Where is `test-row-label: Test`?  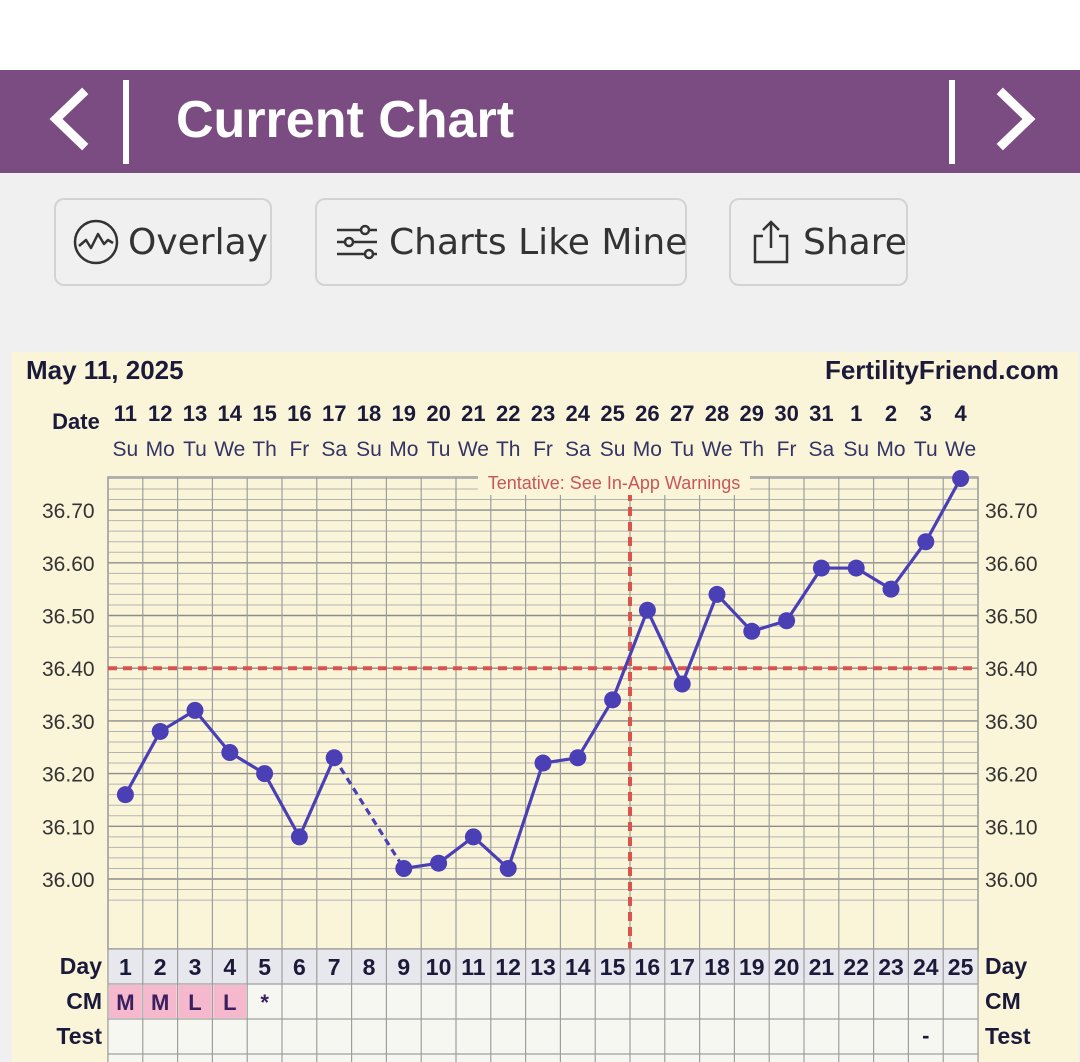 test-row-label: Test is located at coordinates (79, 1036).